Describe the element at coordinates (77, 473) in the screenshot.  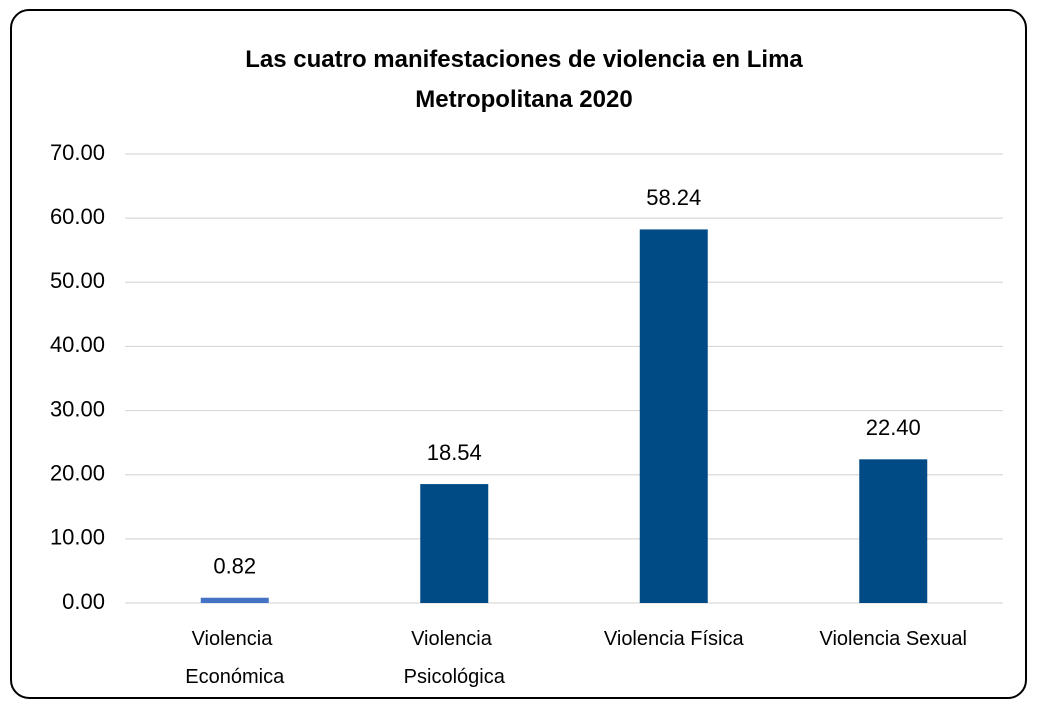
I see `y-tick-label: 20.00` at that location.